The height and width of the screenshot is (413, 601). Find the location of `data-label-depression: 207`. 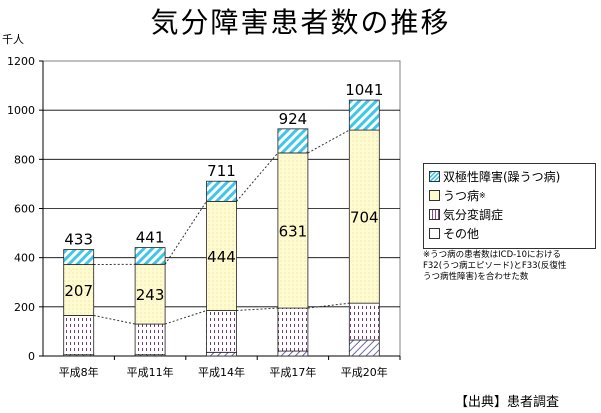

data-label-depression: 207 is located at coordinates (78, 291).